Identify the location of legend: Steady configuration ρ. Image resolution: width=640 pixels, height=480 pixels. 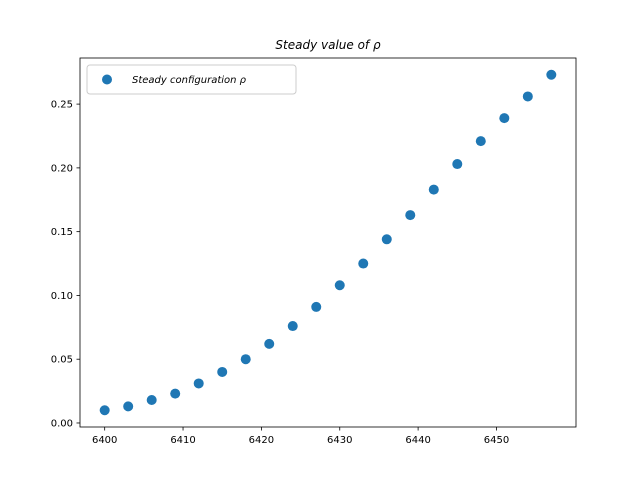
(191, 79).